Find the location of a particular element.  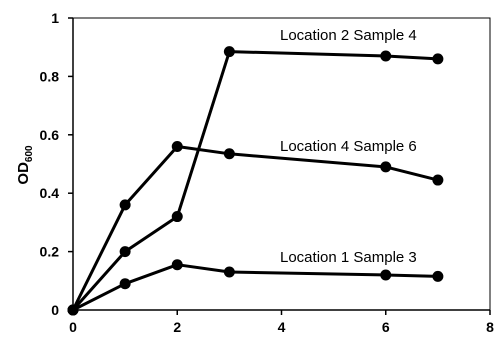

y-tick-label: 0.8 is located at coordinates (50, 76).